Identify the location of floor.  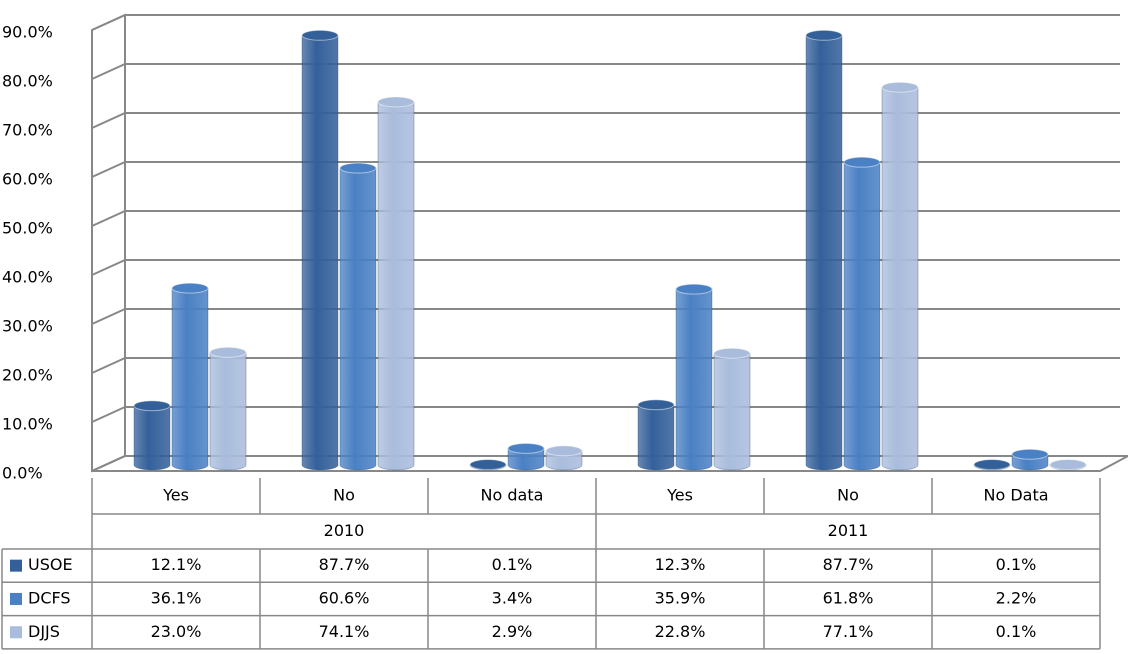
(609, 463).